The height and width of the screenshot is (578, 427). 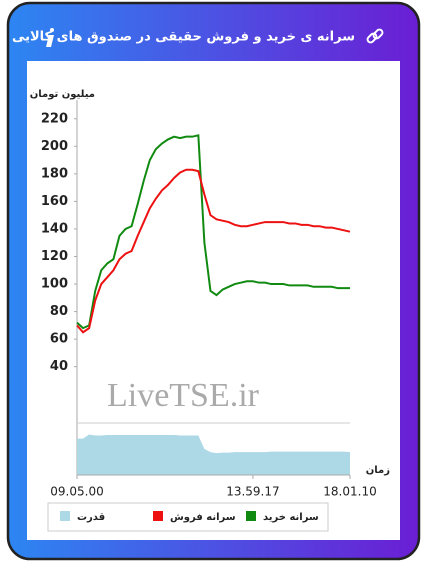 I want to click on y-tick-label: 180, so click(x=54, y=173).